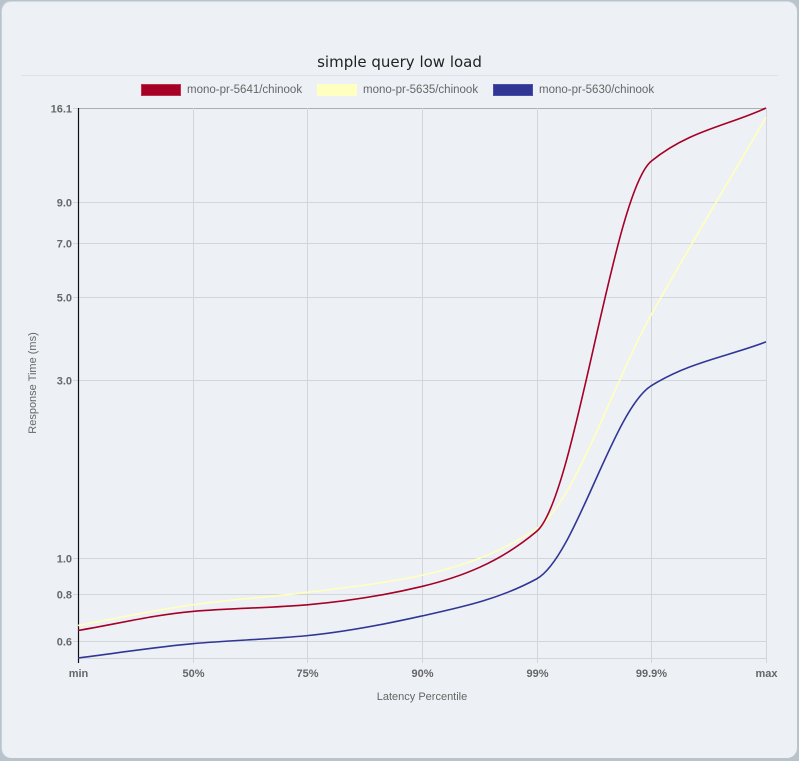 The height and width of the screenshot is (761, 799). What do you see at coordinates (399, 75) in the screenshot?
I see `title-divider` at bounding box center [399, 75].